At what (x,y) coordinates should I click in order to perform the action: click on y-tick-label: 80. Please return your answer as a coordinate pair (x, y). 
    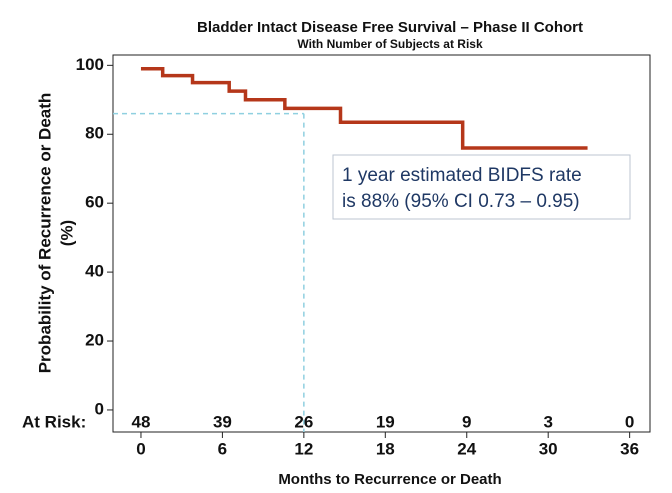
    Looking at the image, I should click on (94, 133).